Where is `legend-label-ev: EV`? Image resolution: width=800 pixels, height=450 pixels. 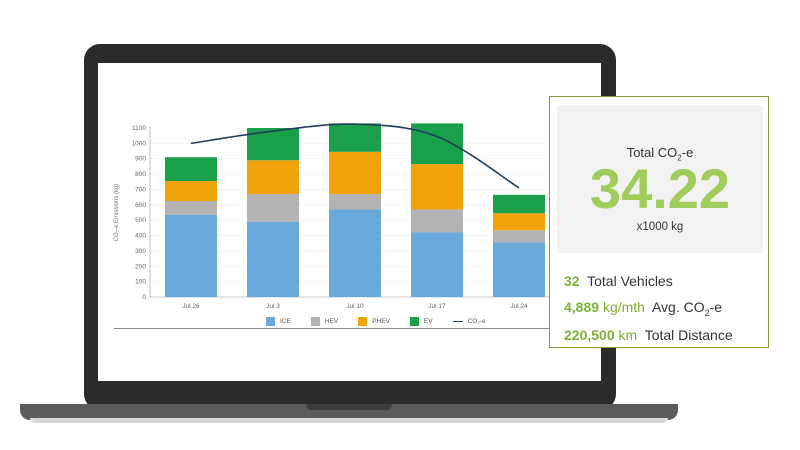
legend-label-ev: EV is located at coordinates (428, 321).